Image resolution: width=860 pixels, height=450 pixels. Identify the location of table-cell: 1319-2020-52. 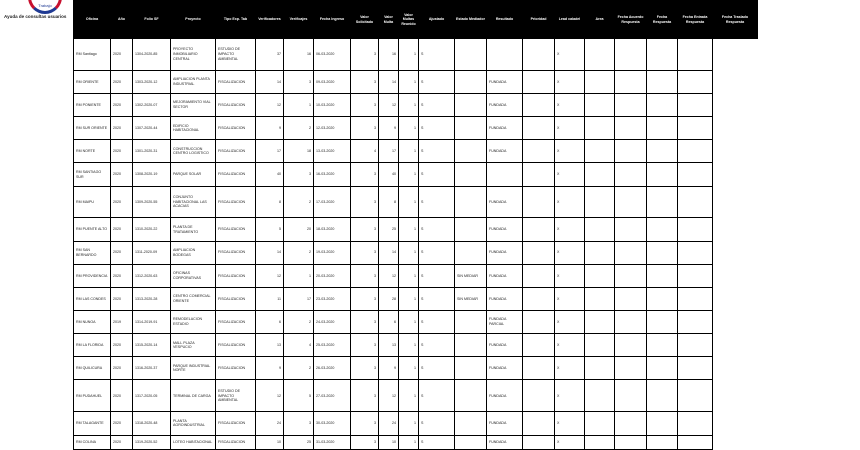
(151, 442).